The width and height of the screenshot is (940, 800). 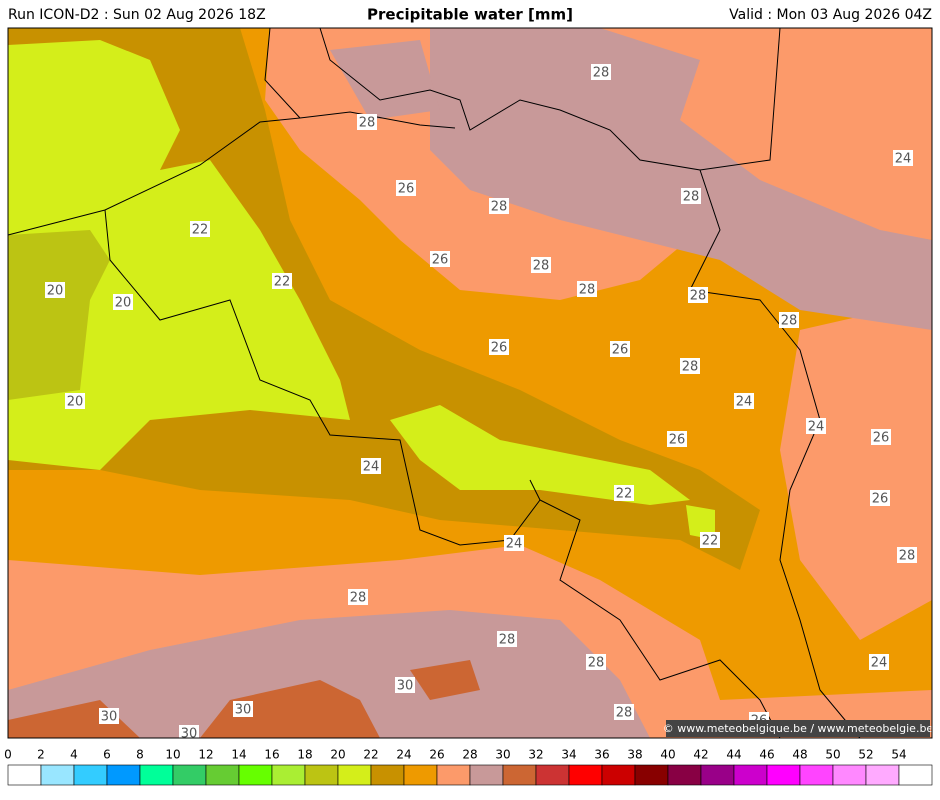 I want to click on coastline, so click(x=231, y=173).